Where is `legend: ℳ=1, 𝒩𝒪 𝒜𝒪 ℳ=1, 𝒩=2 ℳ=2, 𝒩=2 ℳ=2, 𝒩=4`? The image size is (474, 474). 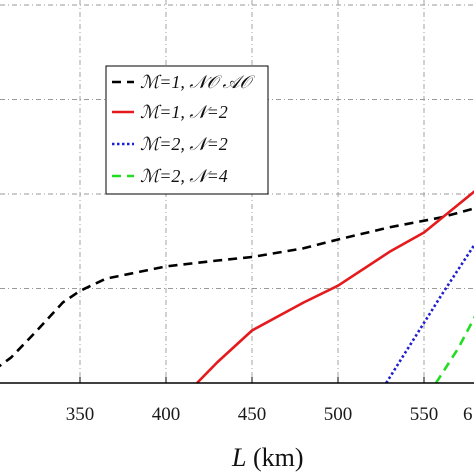 legend: ℳ=1, 𝒩𝒪 𝒜𝒪 ℳ=1, 𝒩=2 ℳ=2, 𝒩=2 ℳ=2, 𝒩=4 is located at coordinates (187, 130).